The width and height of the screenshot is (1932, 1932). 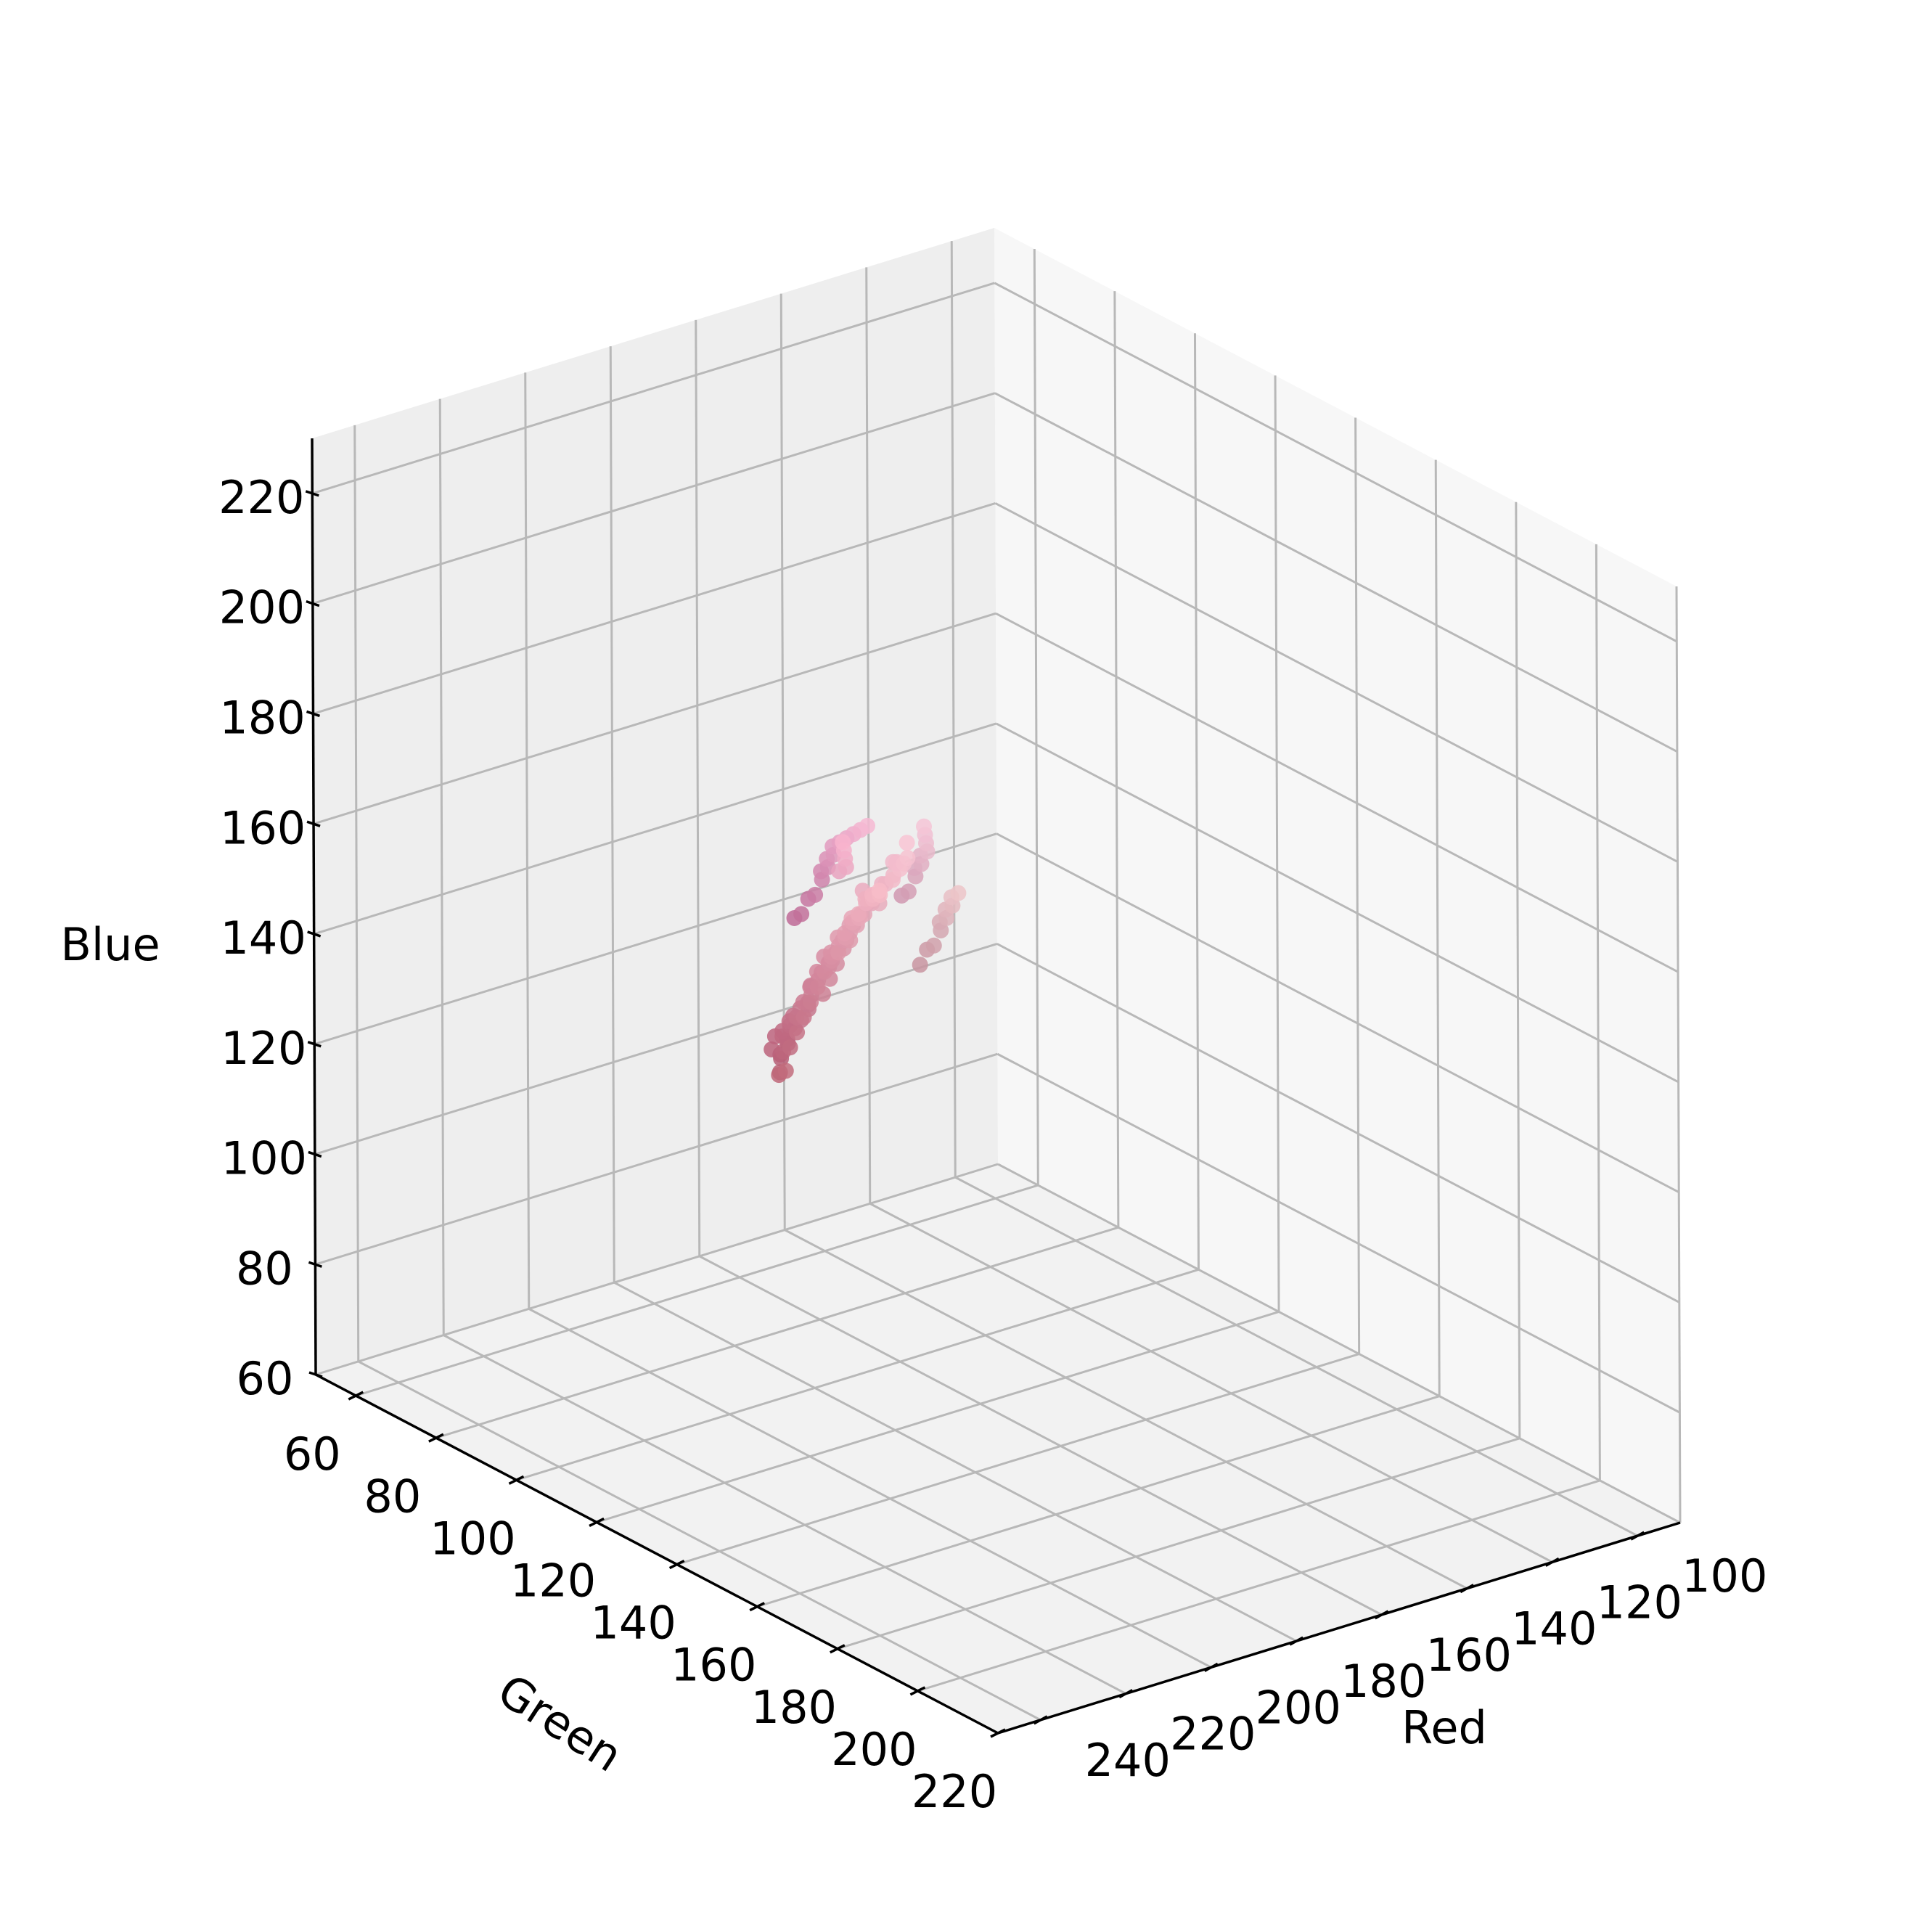 I want to click on y-tick-label: 160, so click(x=714, y=1665).